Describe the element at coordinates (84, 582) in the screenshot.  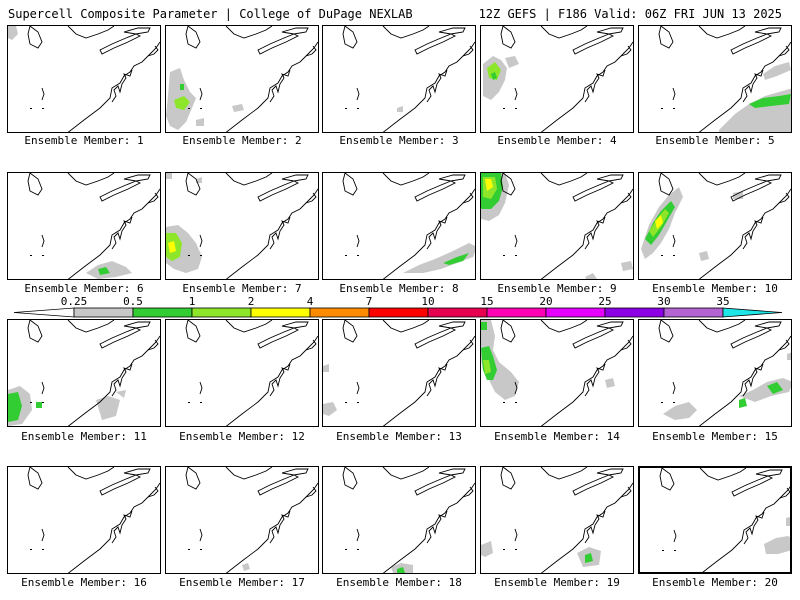
I see `member-label: Ensemble Member: 16` at that location.